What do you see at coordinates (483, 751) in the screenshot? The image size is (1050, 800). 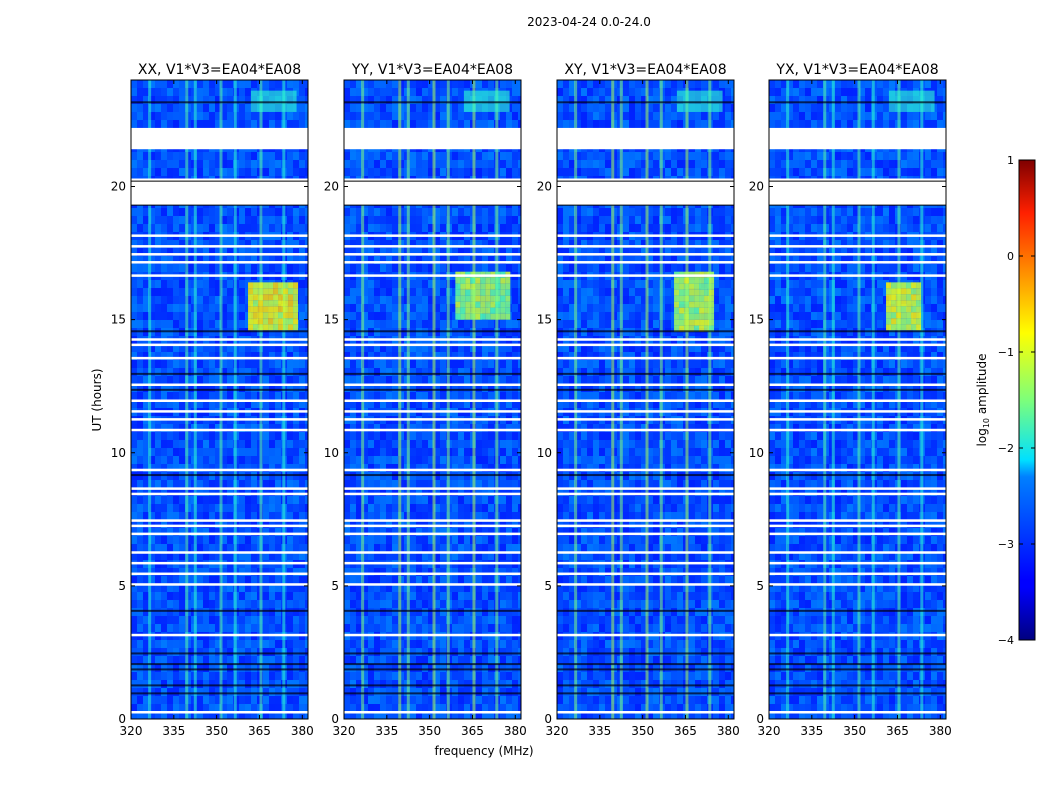 I see `x-axis-label: frequency (MHz)` at bounding box center [483, 751].